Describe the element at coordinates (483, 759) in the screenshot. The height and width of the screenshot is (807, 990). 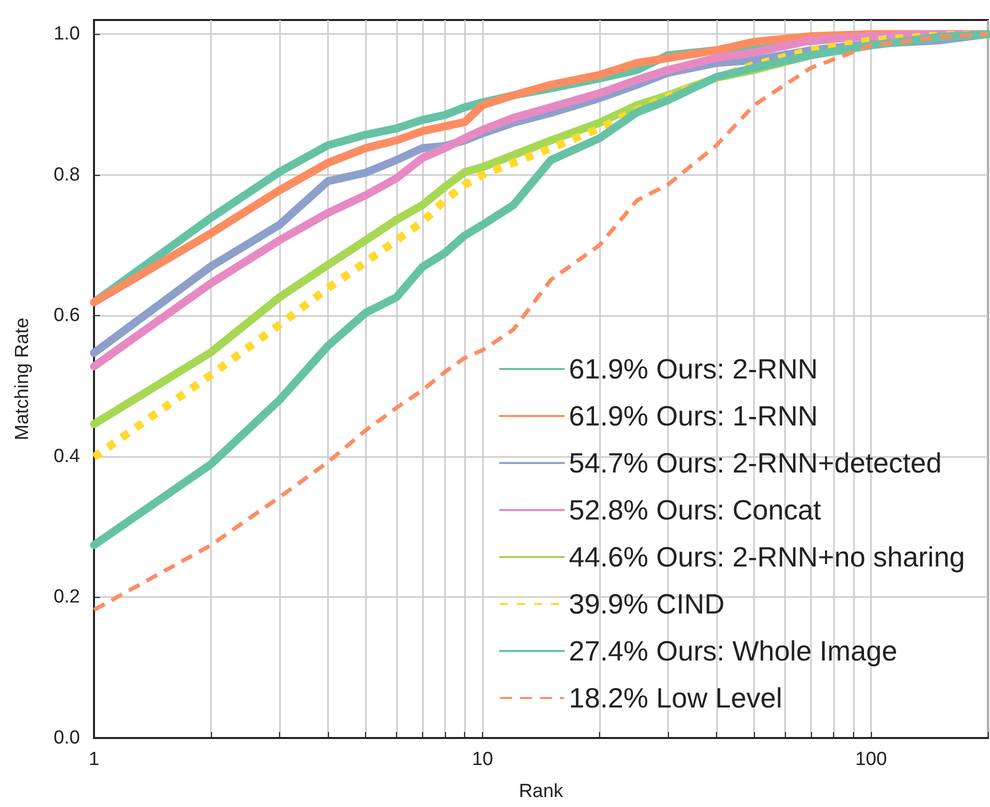
I see `x-tick-label: 10` at that location.